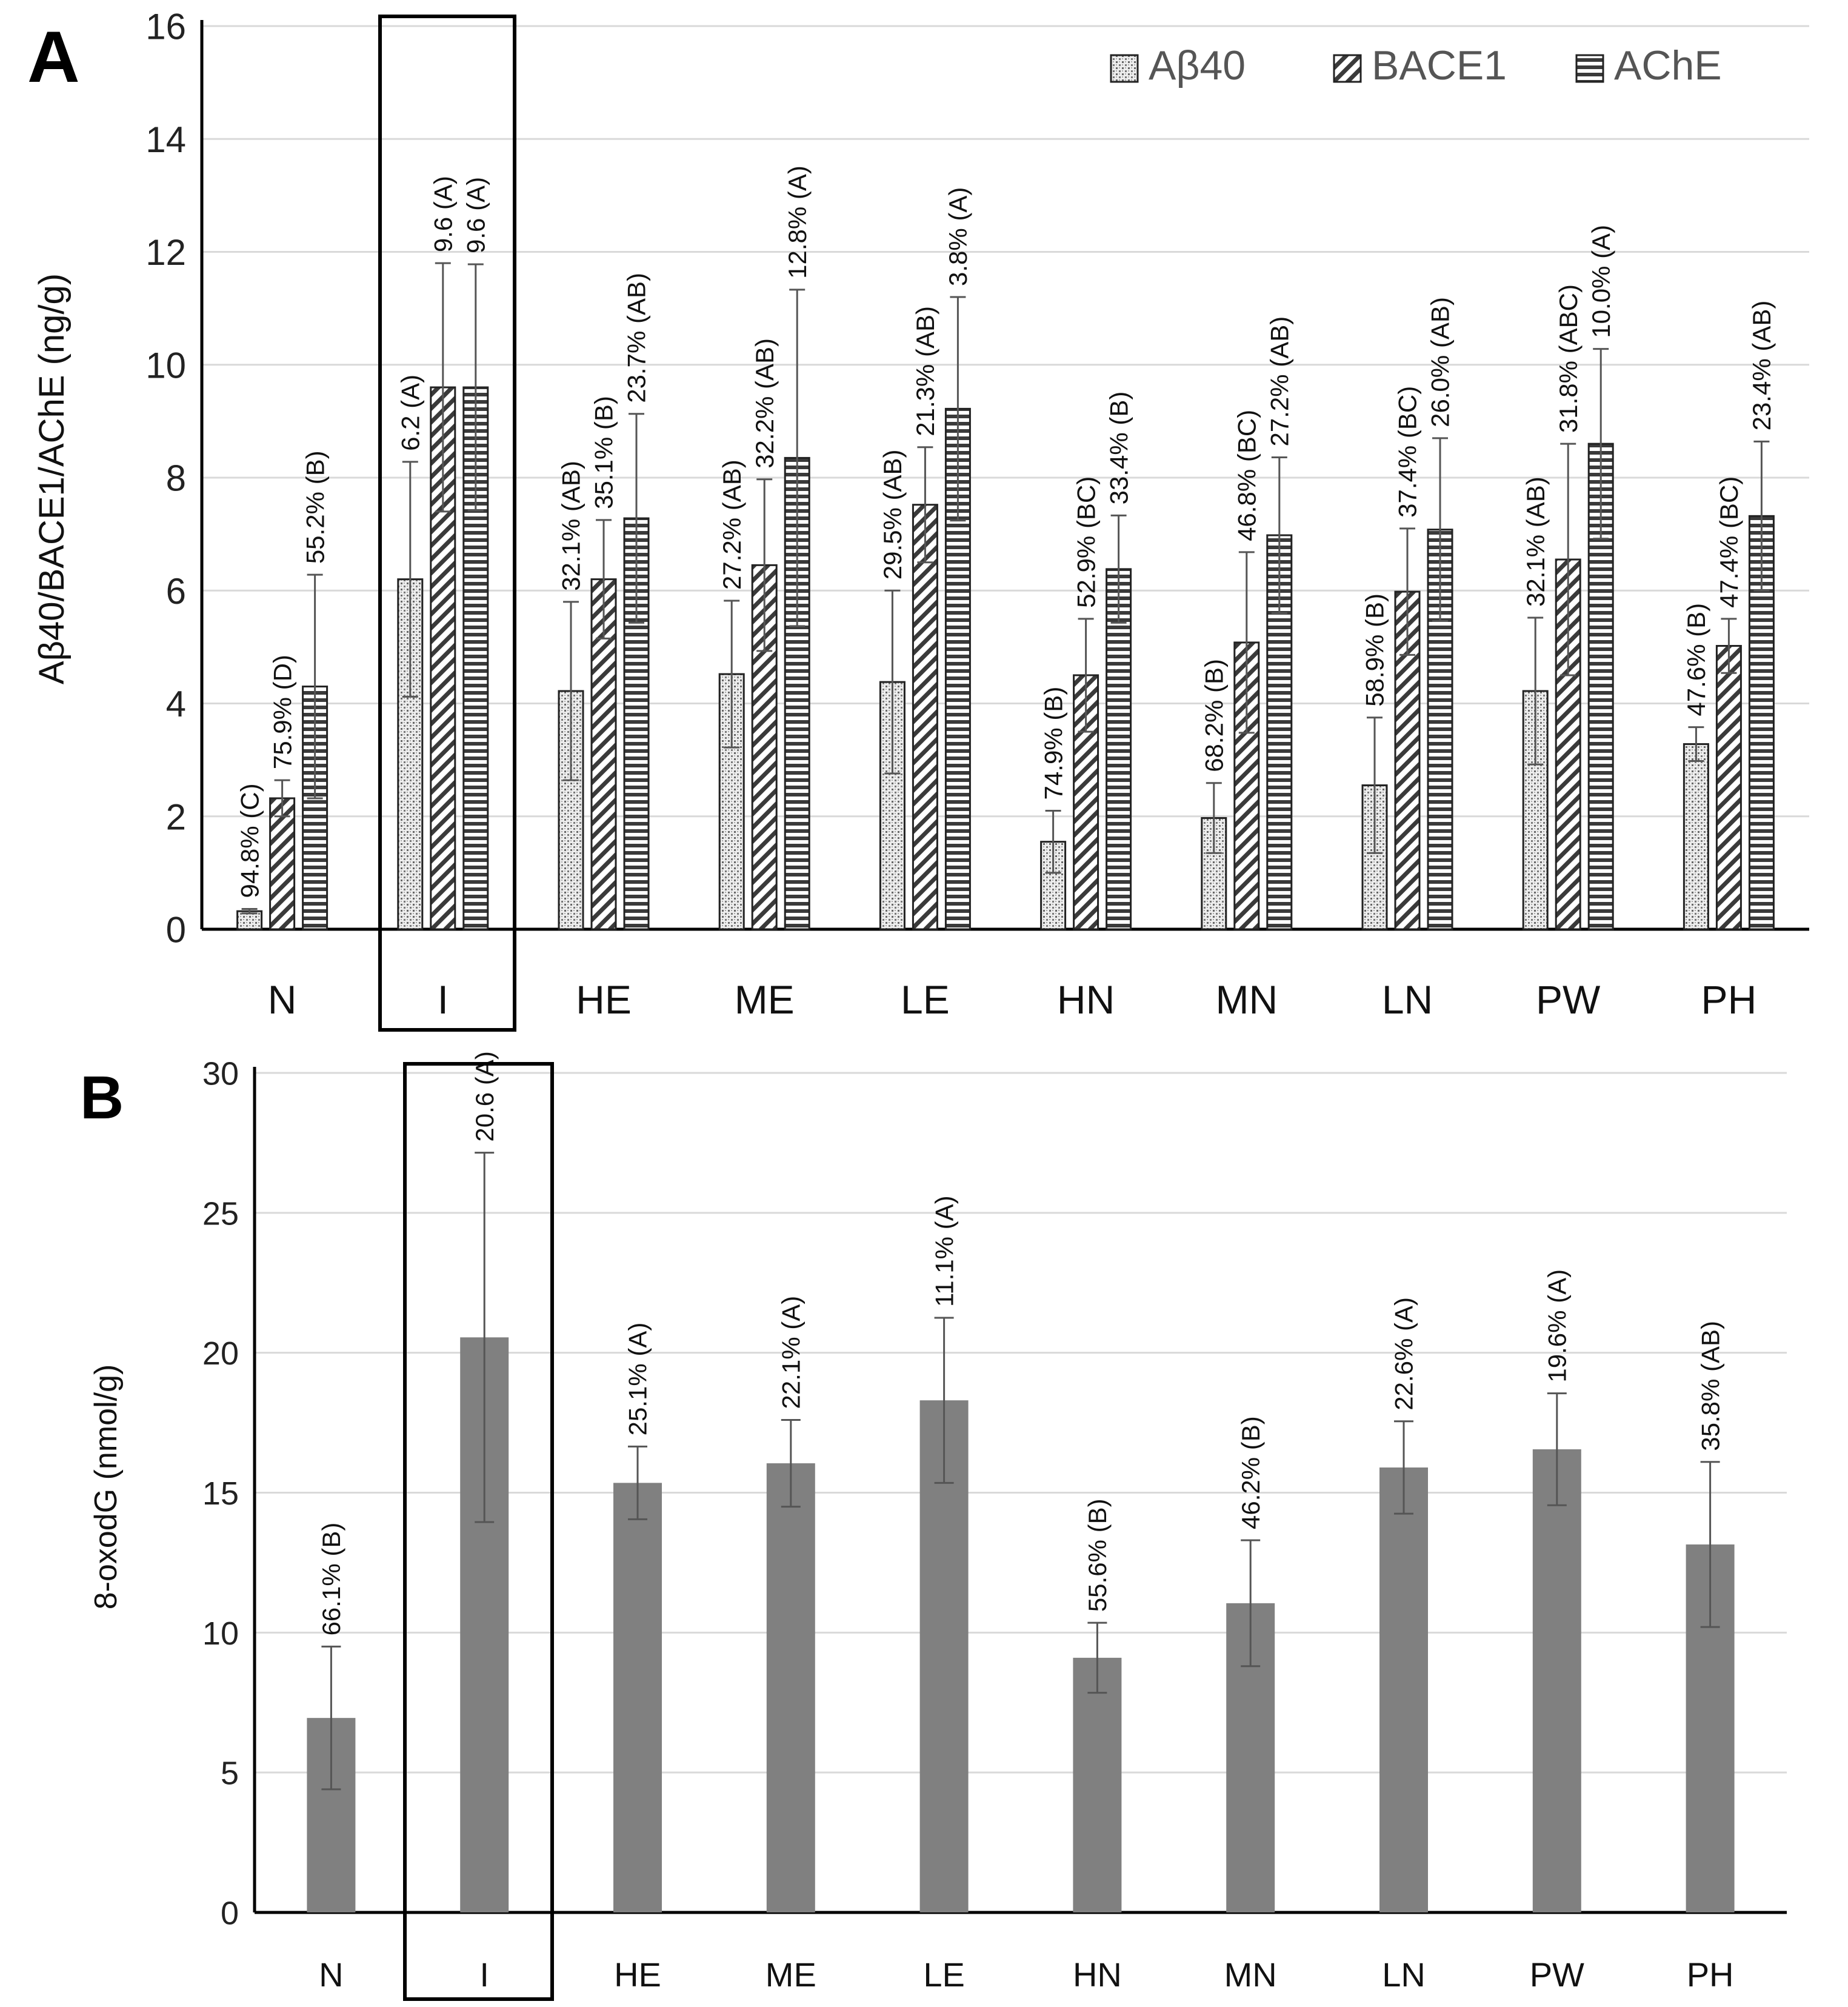 The height and width of the screenshot is (2007, 1848). What do you see at coordinates (1558, 1326) in the screenshot?
I see `data-label-8-oxodg-pw: 19.6% (A)` at bounding box center [1558, 1326].